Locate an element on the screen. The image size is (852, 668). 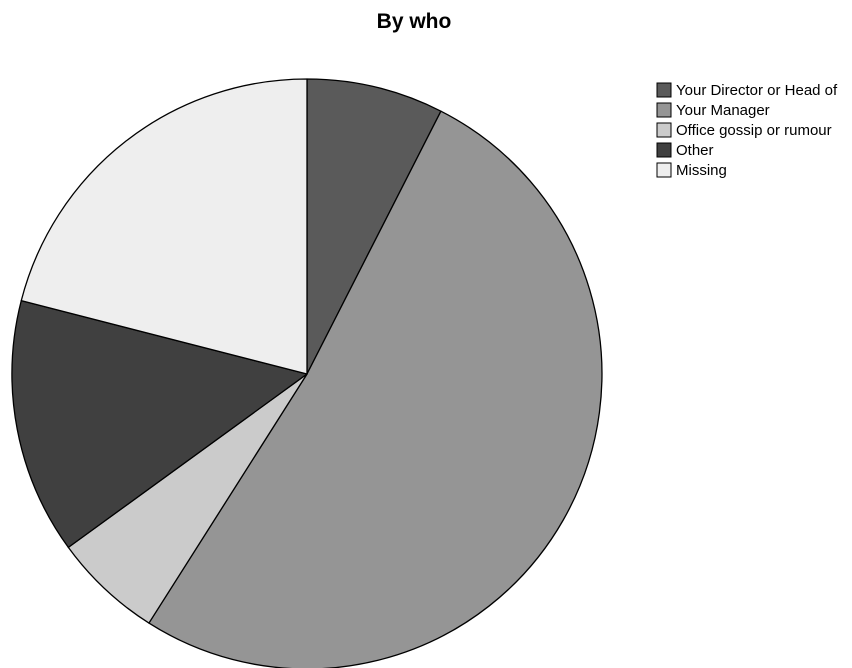
pie-slice-other is located at coordinates (159, 424).